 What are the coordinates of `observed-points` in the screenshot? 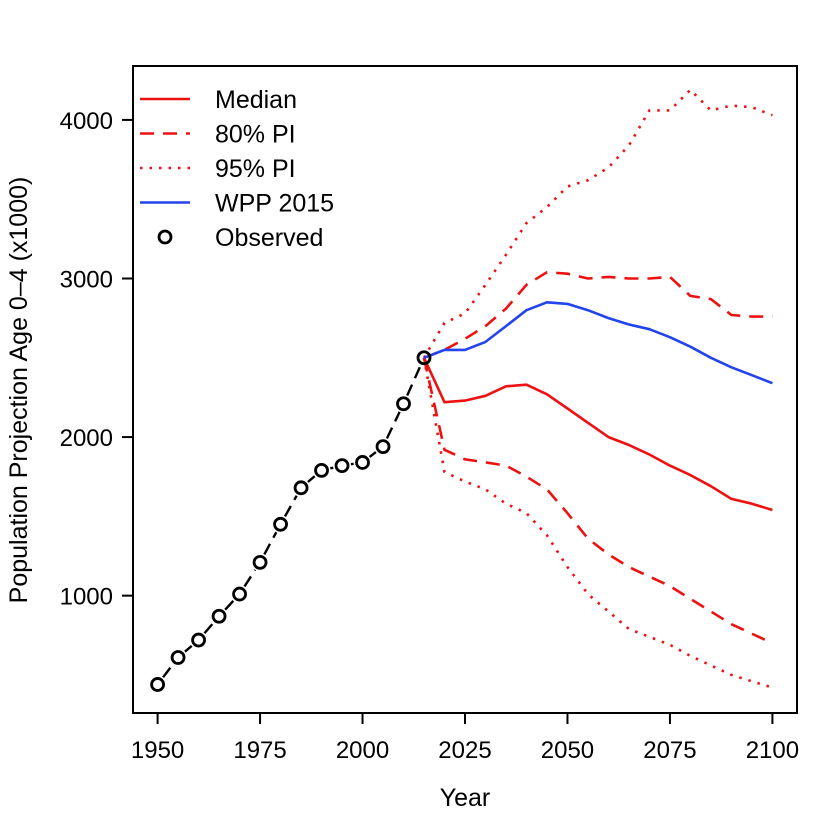 It's located at (291, 521).